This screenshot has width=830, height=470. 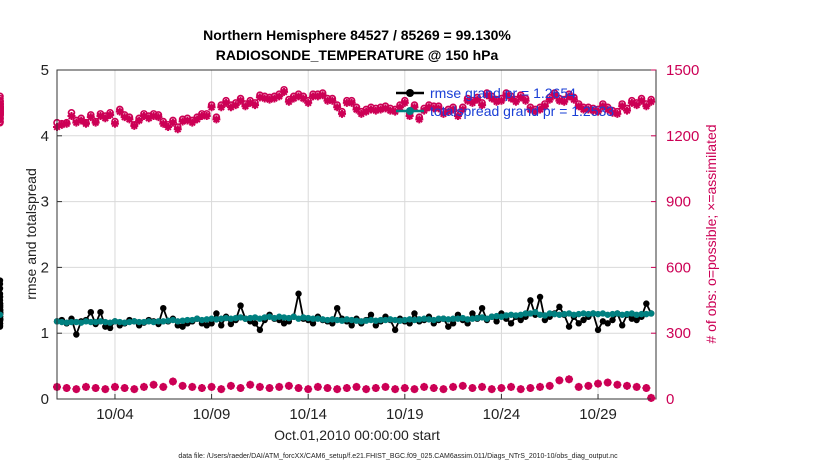 What do you see at coordinates (357, 435) in the screenshot?
I see `x-axis-title: Oct.01,2010 00:00:00 start` at bounding box center [357, 435].